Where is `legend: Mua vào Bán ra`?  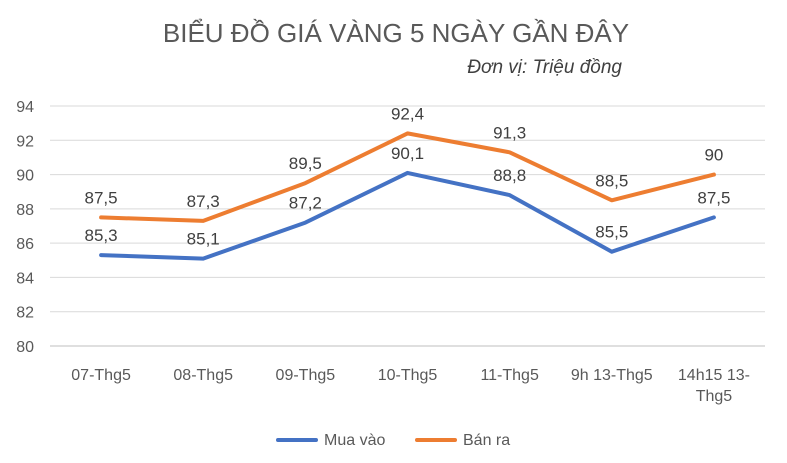
legend: Mua vào Bán ra is located at coordinates (393, 440).